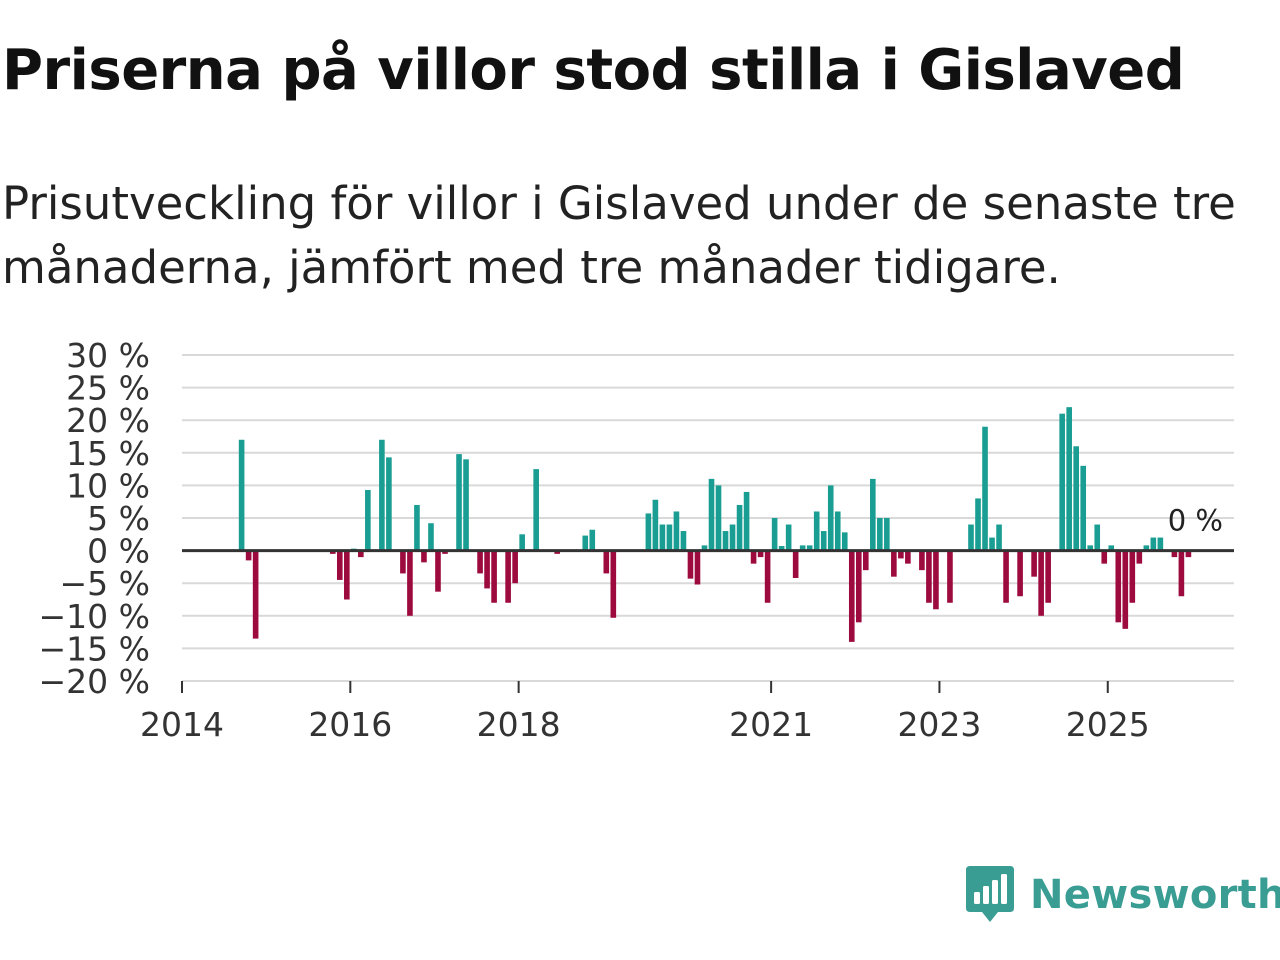  I want to click on brand-logo: Newsworthy, so click(1122, 895).